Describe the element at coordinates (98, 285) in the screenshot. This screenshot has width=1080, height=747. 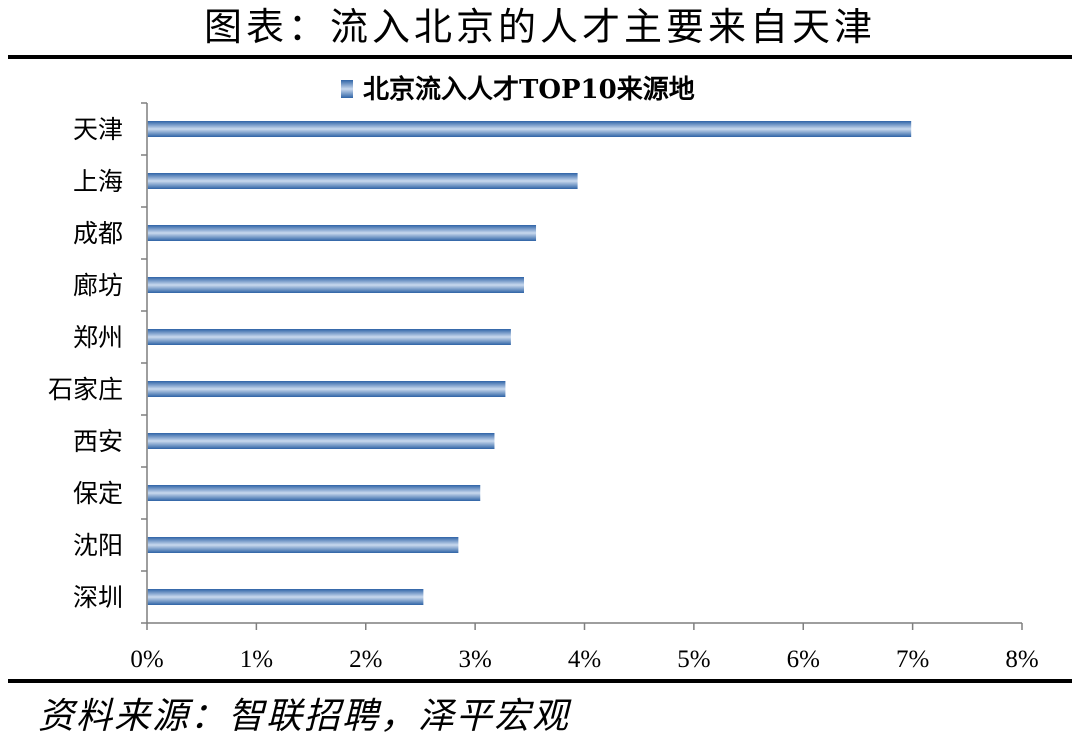
I see `category-label: 廊坊` at that location.